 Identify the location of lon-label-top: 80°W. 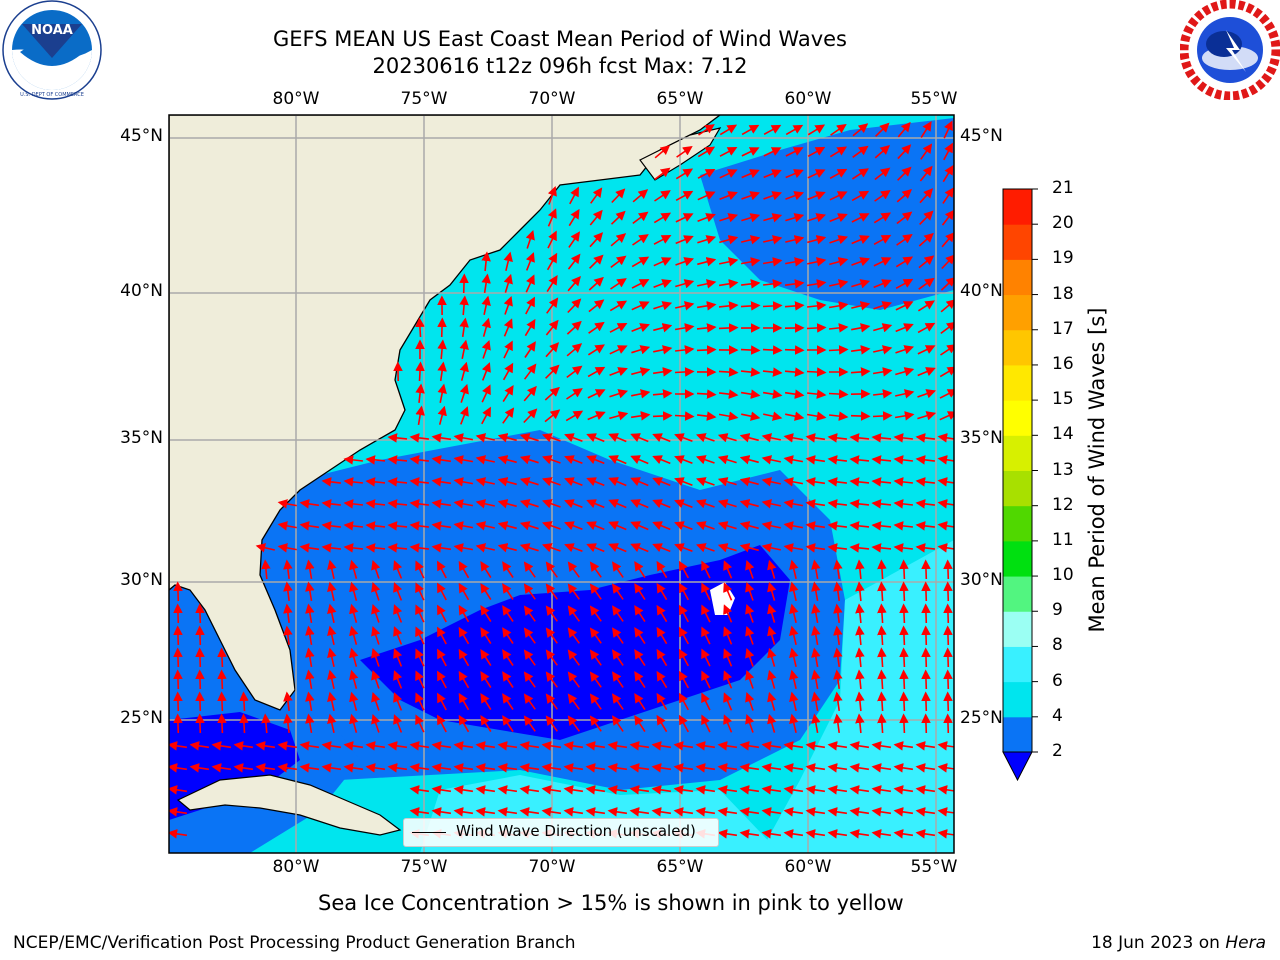
(296, 99).